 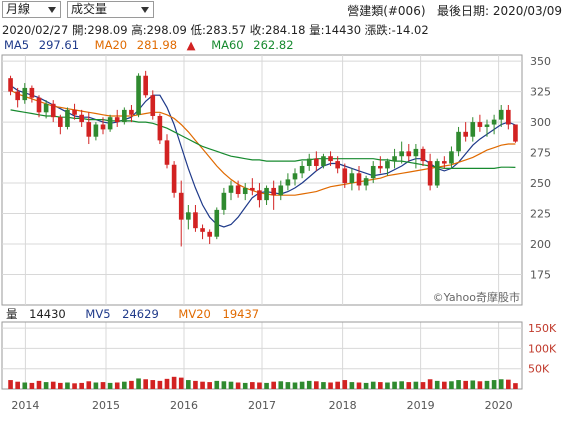 What do you see at coordinates (285, 30) in the screenshot?
I see `close-value: 284.18` at bounding box center [285, 30].